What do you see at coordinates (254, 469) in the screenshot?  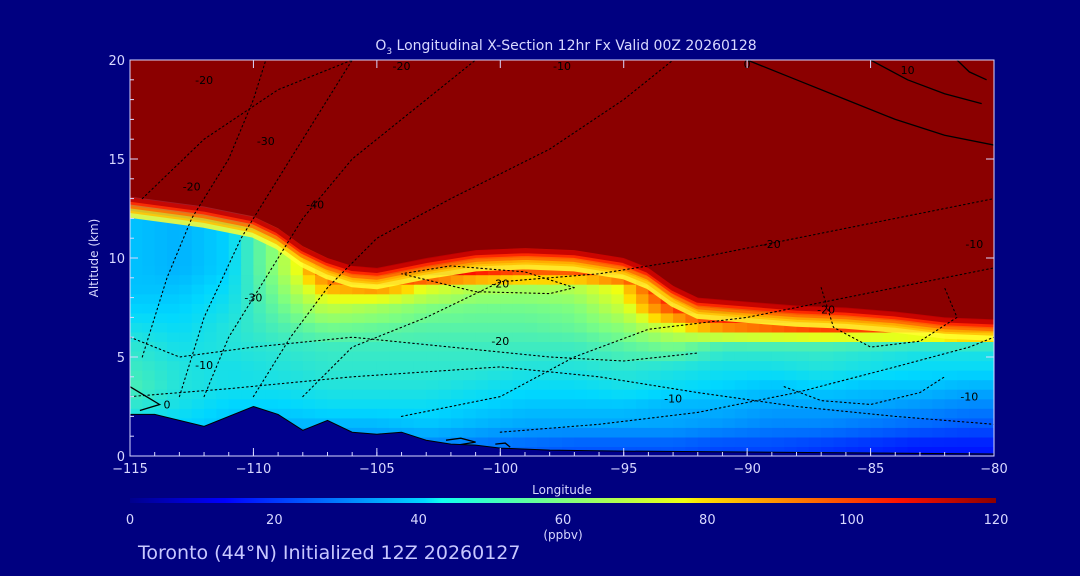 I see `x-tick-label: −110` at bounding box center [254, 469].